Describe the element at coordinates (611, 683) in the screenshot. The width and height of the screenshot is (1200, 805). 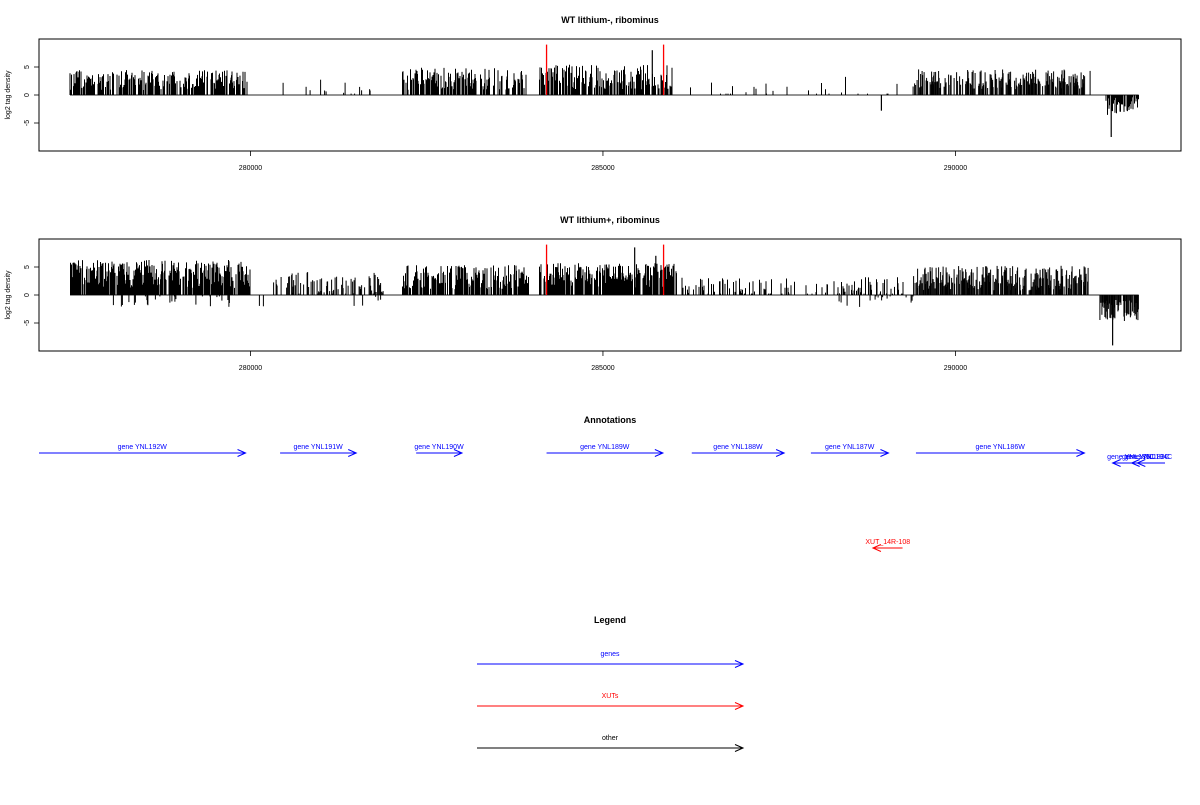
I see `legend: Legend genes XUTs other` at that location.